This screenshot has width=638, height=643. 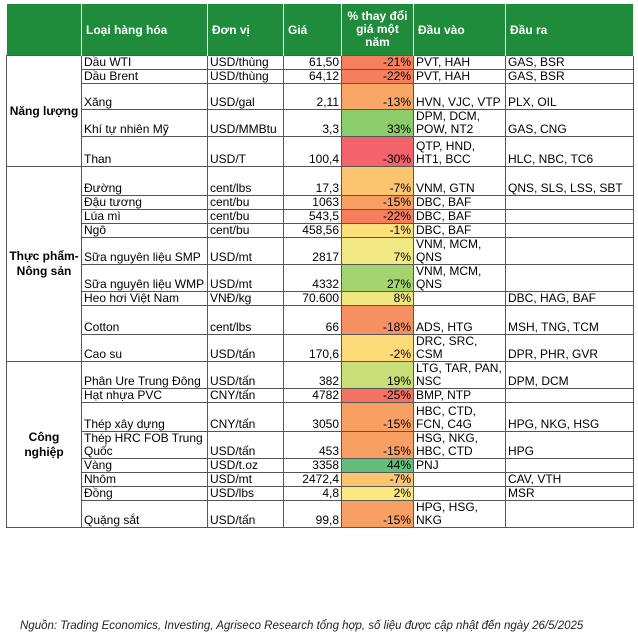 What do you see at coordinates (377, 348) in the screenshot?
I see `change-cell: -2%` at bounding box center [377, 348].